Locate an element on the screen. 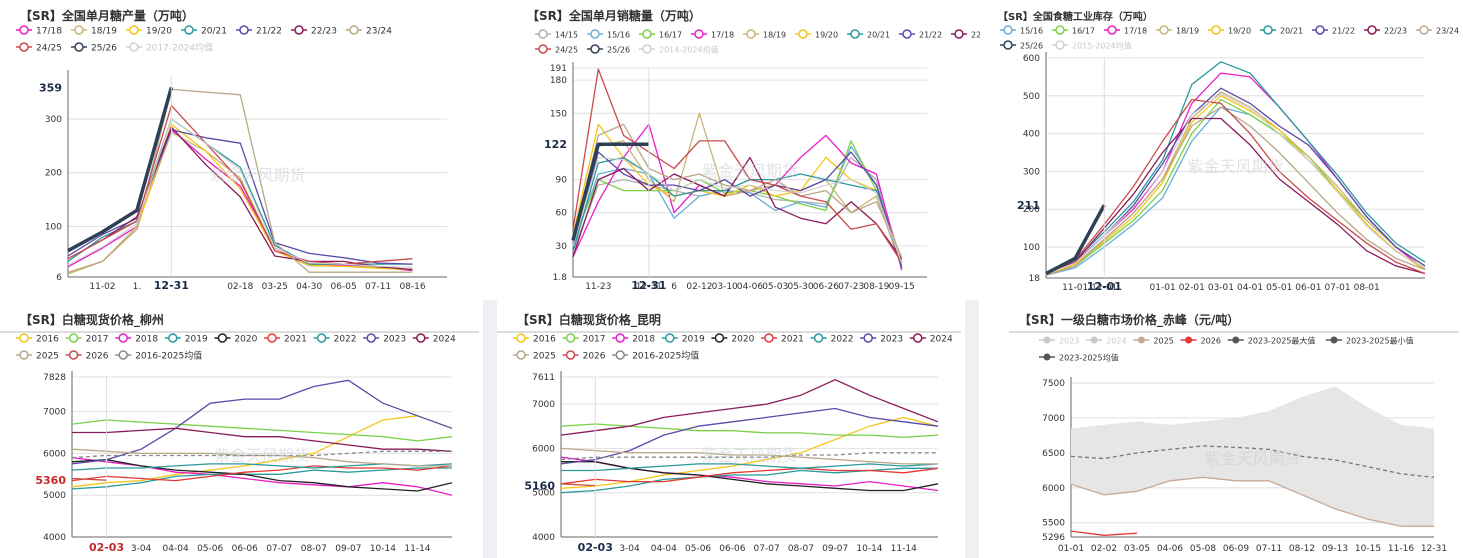 Image resolution: width=1463 pixels, height=558 pixels. legend-label: 2020 is located at coordinates (742, 340).